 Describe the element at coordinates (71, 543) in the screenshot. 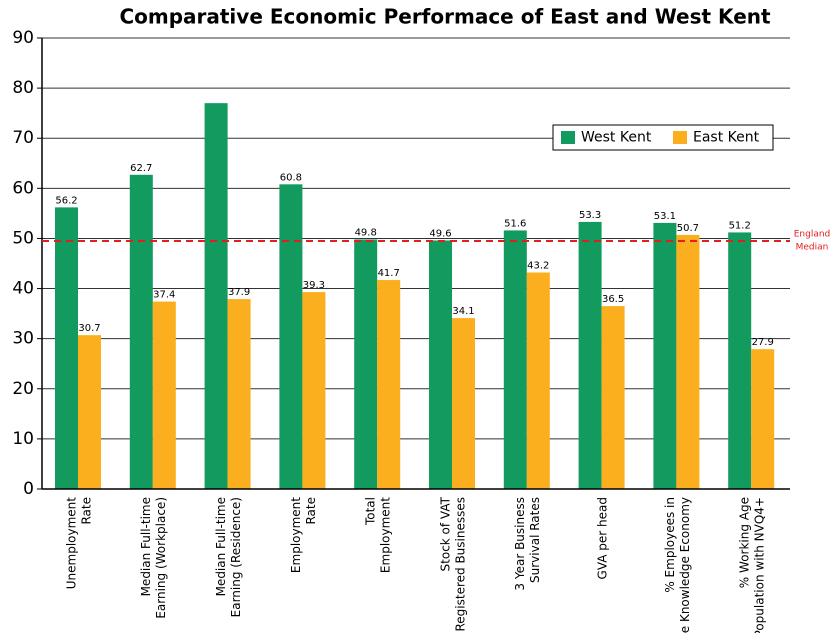

I see `x-tick-label-line: Unemployment` at that location.